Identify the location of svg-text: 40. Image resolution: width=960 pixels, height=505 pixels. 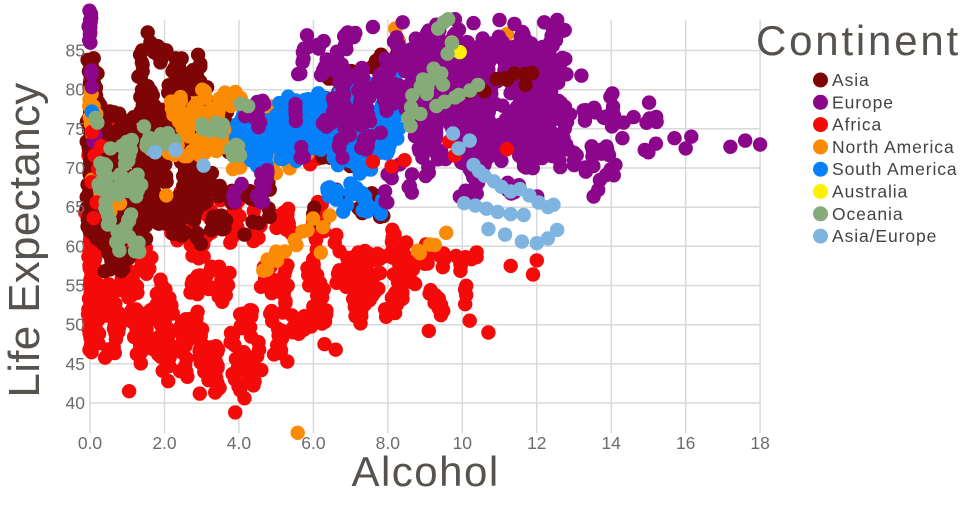
(76, 403).